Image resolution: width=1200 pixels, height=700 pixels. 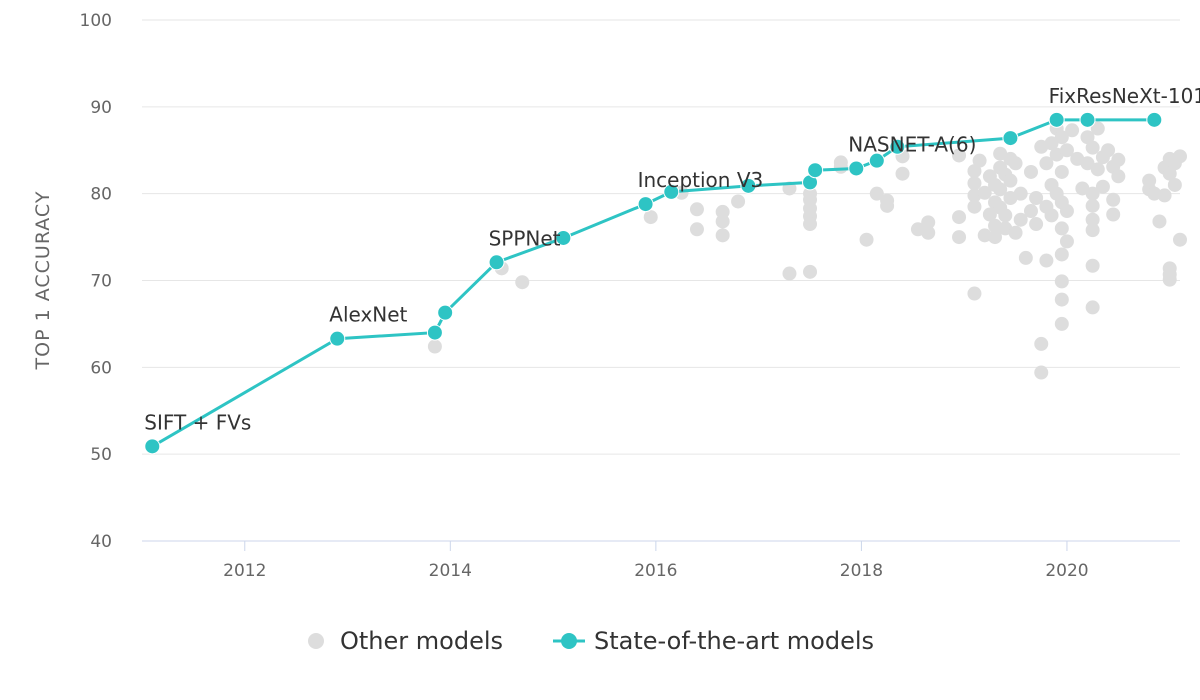 I want to click on legend: Other models State-of-the-art models, so click(x=591, y=641).